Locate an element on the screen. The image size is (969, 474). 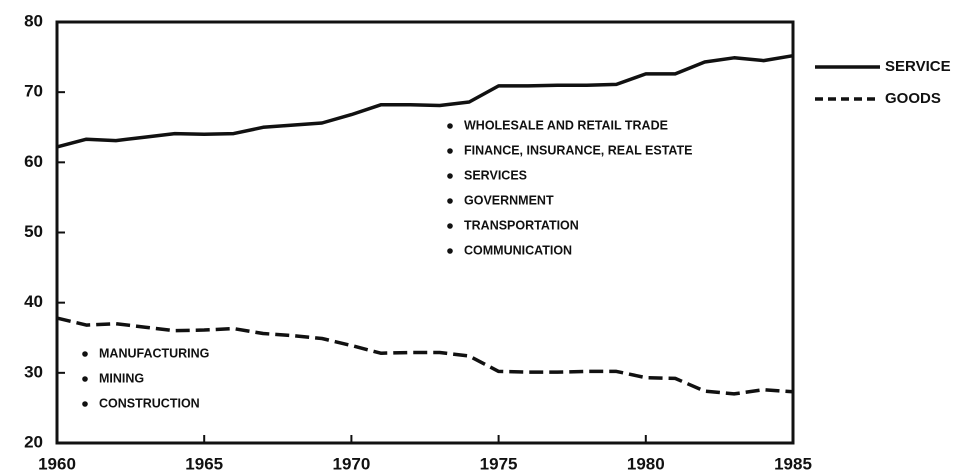
annotation-text: CONSTRUCTION is located at coordinates (149, 403).